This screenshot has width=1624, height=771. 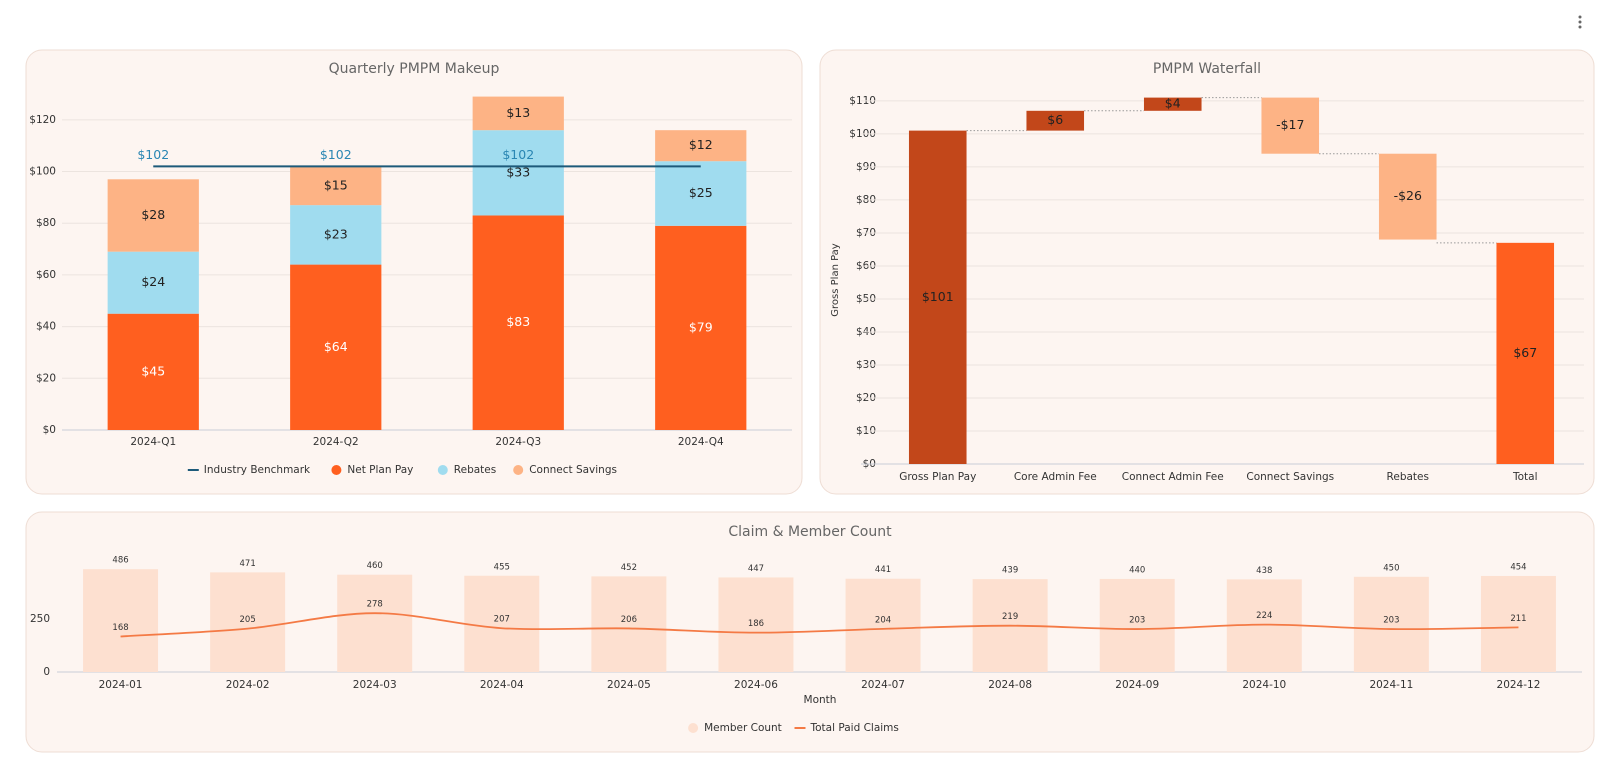 What do you see at coordinates (701, 442) in the screenshot?
I see `x-tick-label: 2024-Q4` at bounding box center [701, 442].